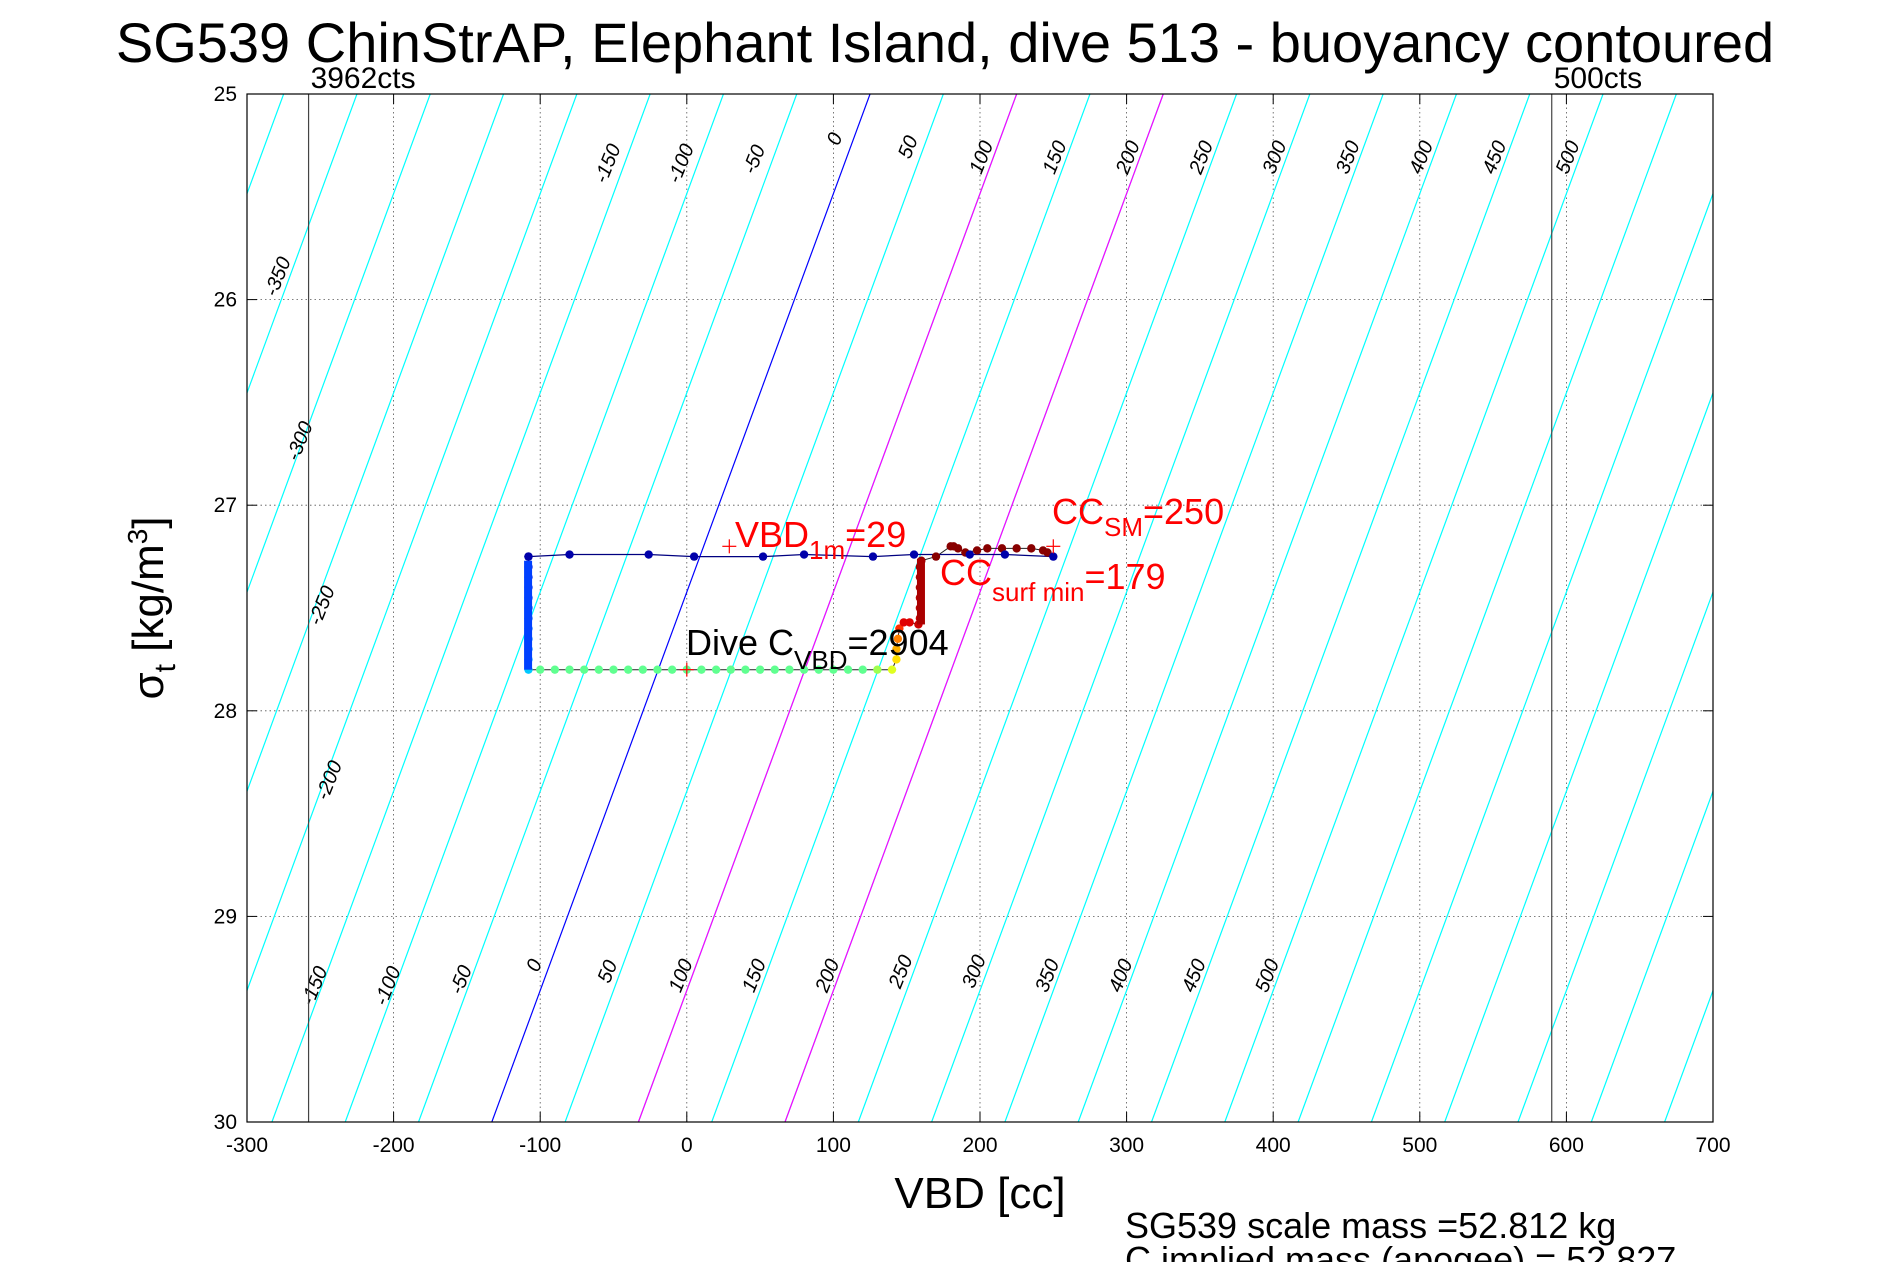 The width and height of the screenshot is (1891, 1262). I want to click on x-tick-label: -300, so click(247, 1145).